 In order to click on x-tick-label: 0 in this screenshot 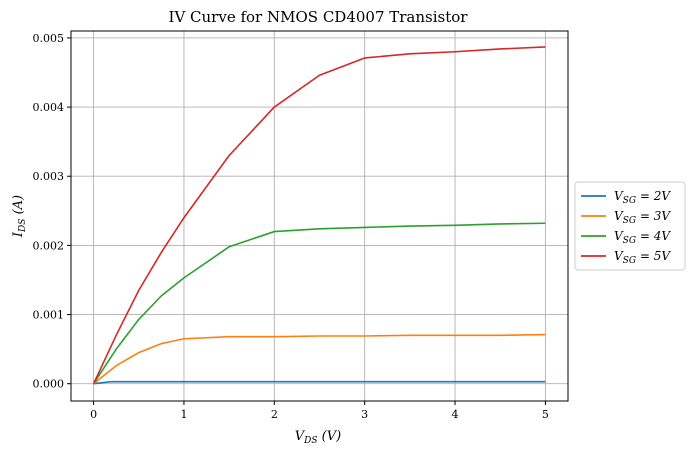, I will do `click(93, 414)`.